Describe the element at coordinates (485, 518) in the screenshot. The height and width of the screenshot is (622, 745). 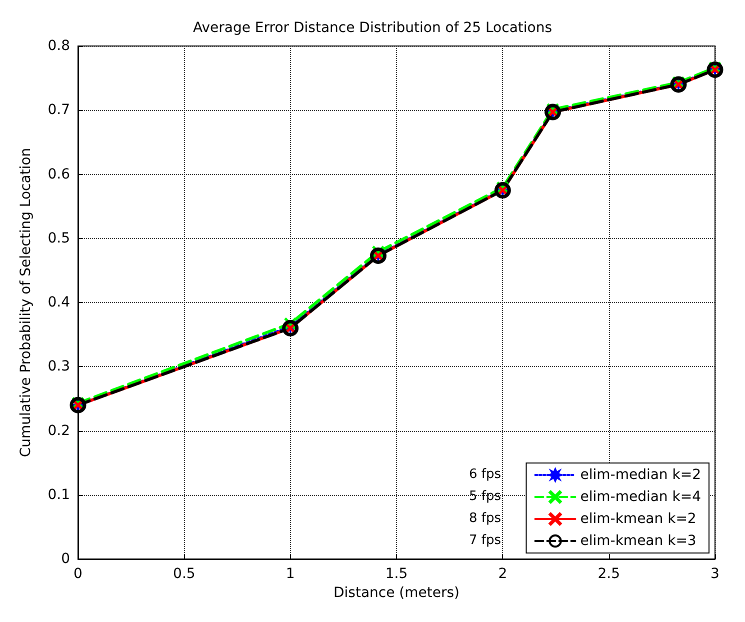
I see `annotation: 8 fps` at that location.